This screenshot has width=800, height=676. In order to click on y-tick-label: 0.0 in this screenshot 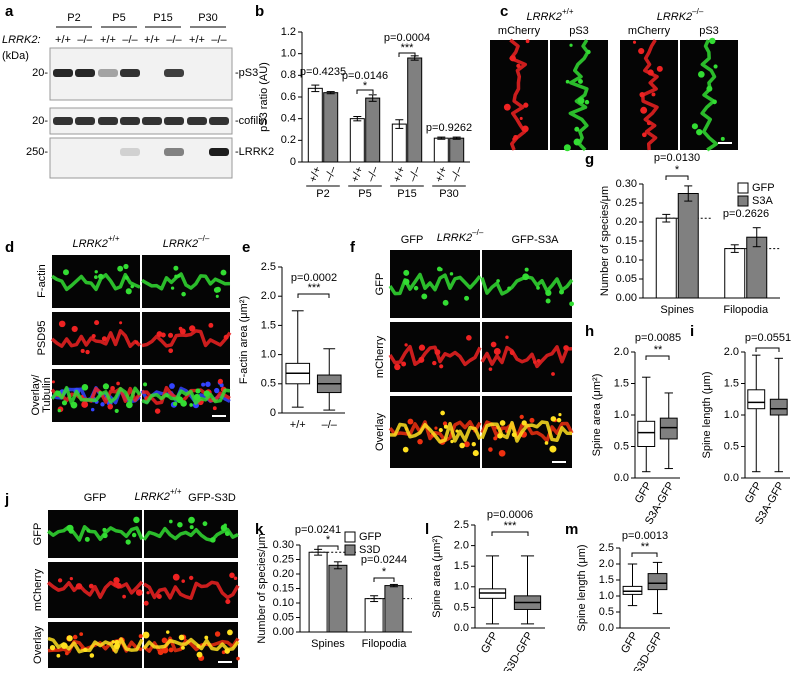, I will do `click(606, 628)`.